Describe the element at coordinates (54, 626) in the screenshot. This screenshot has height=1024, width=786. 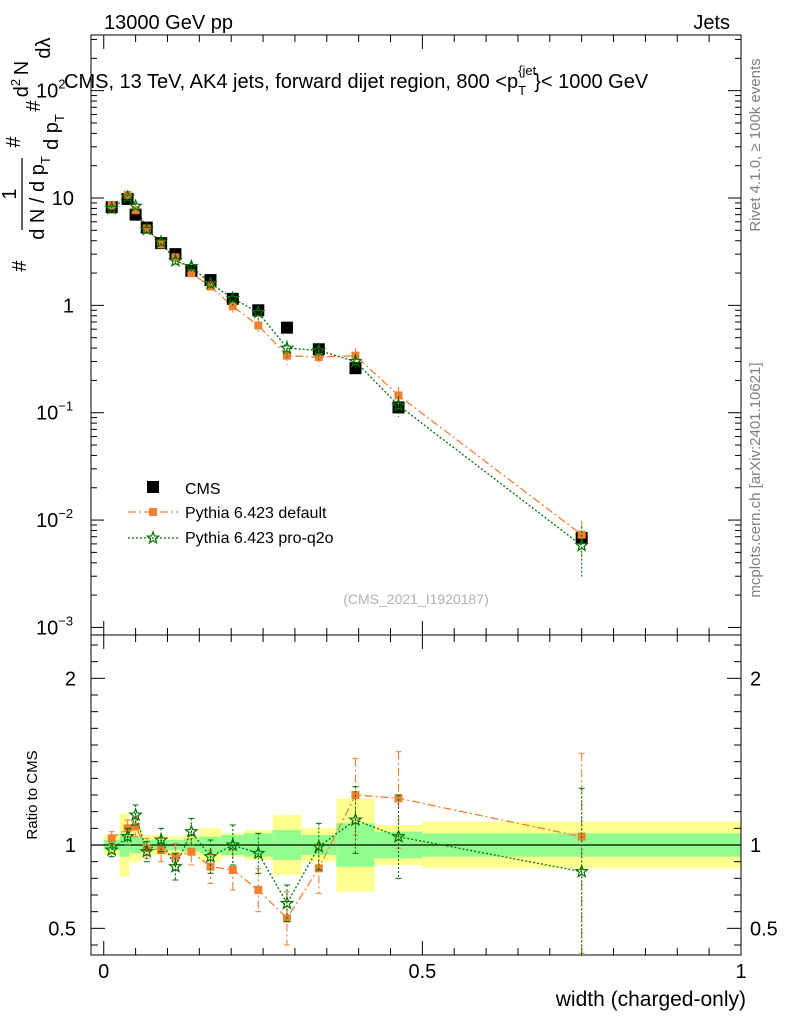
I see `main-y-tick-label: 10⁻³` at that location.